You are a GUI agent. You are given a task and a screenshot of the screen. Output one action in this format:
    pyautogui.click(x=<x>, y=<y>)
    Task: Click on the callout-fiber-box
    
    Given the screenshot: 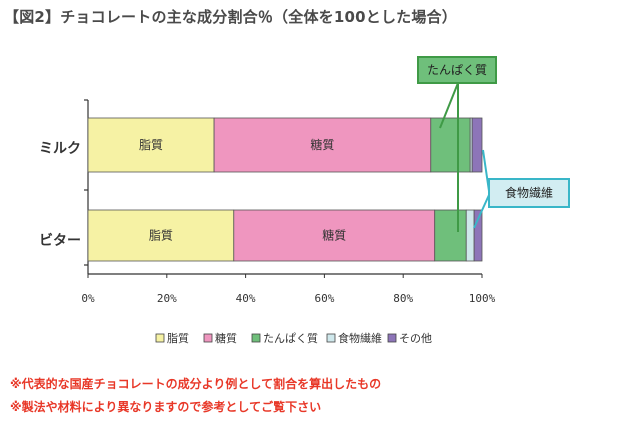 What is the action you would take?
    pyautogui.click(x=529, y=193)
    